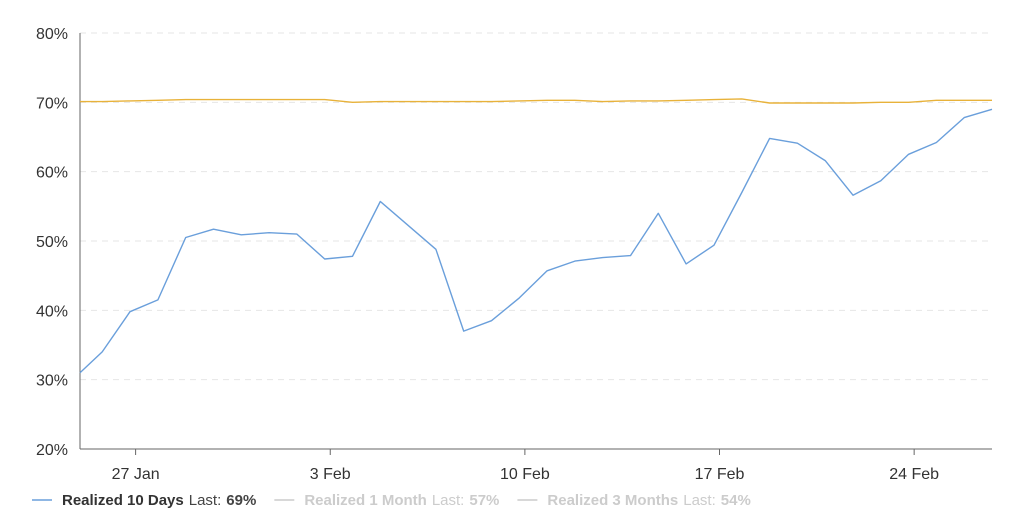 Image resolution: width=1024 pixels, height=517 pixels. What do you see at coordinates (52, 103) in the screenshot?
I see `y-tick-label: 70%` at bounding box center [52, 103].